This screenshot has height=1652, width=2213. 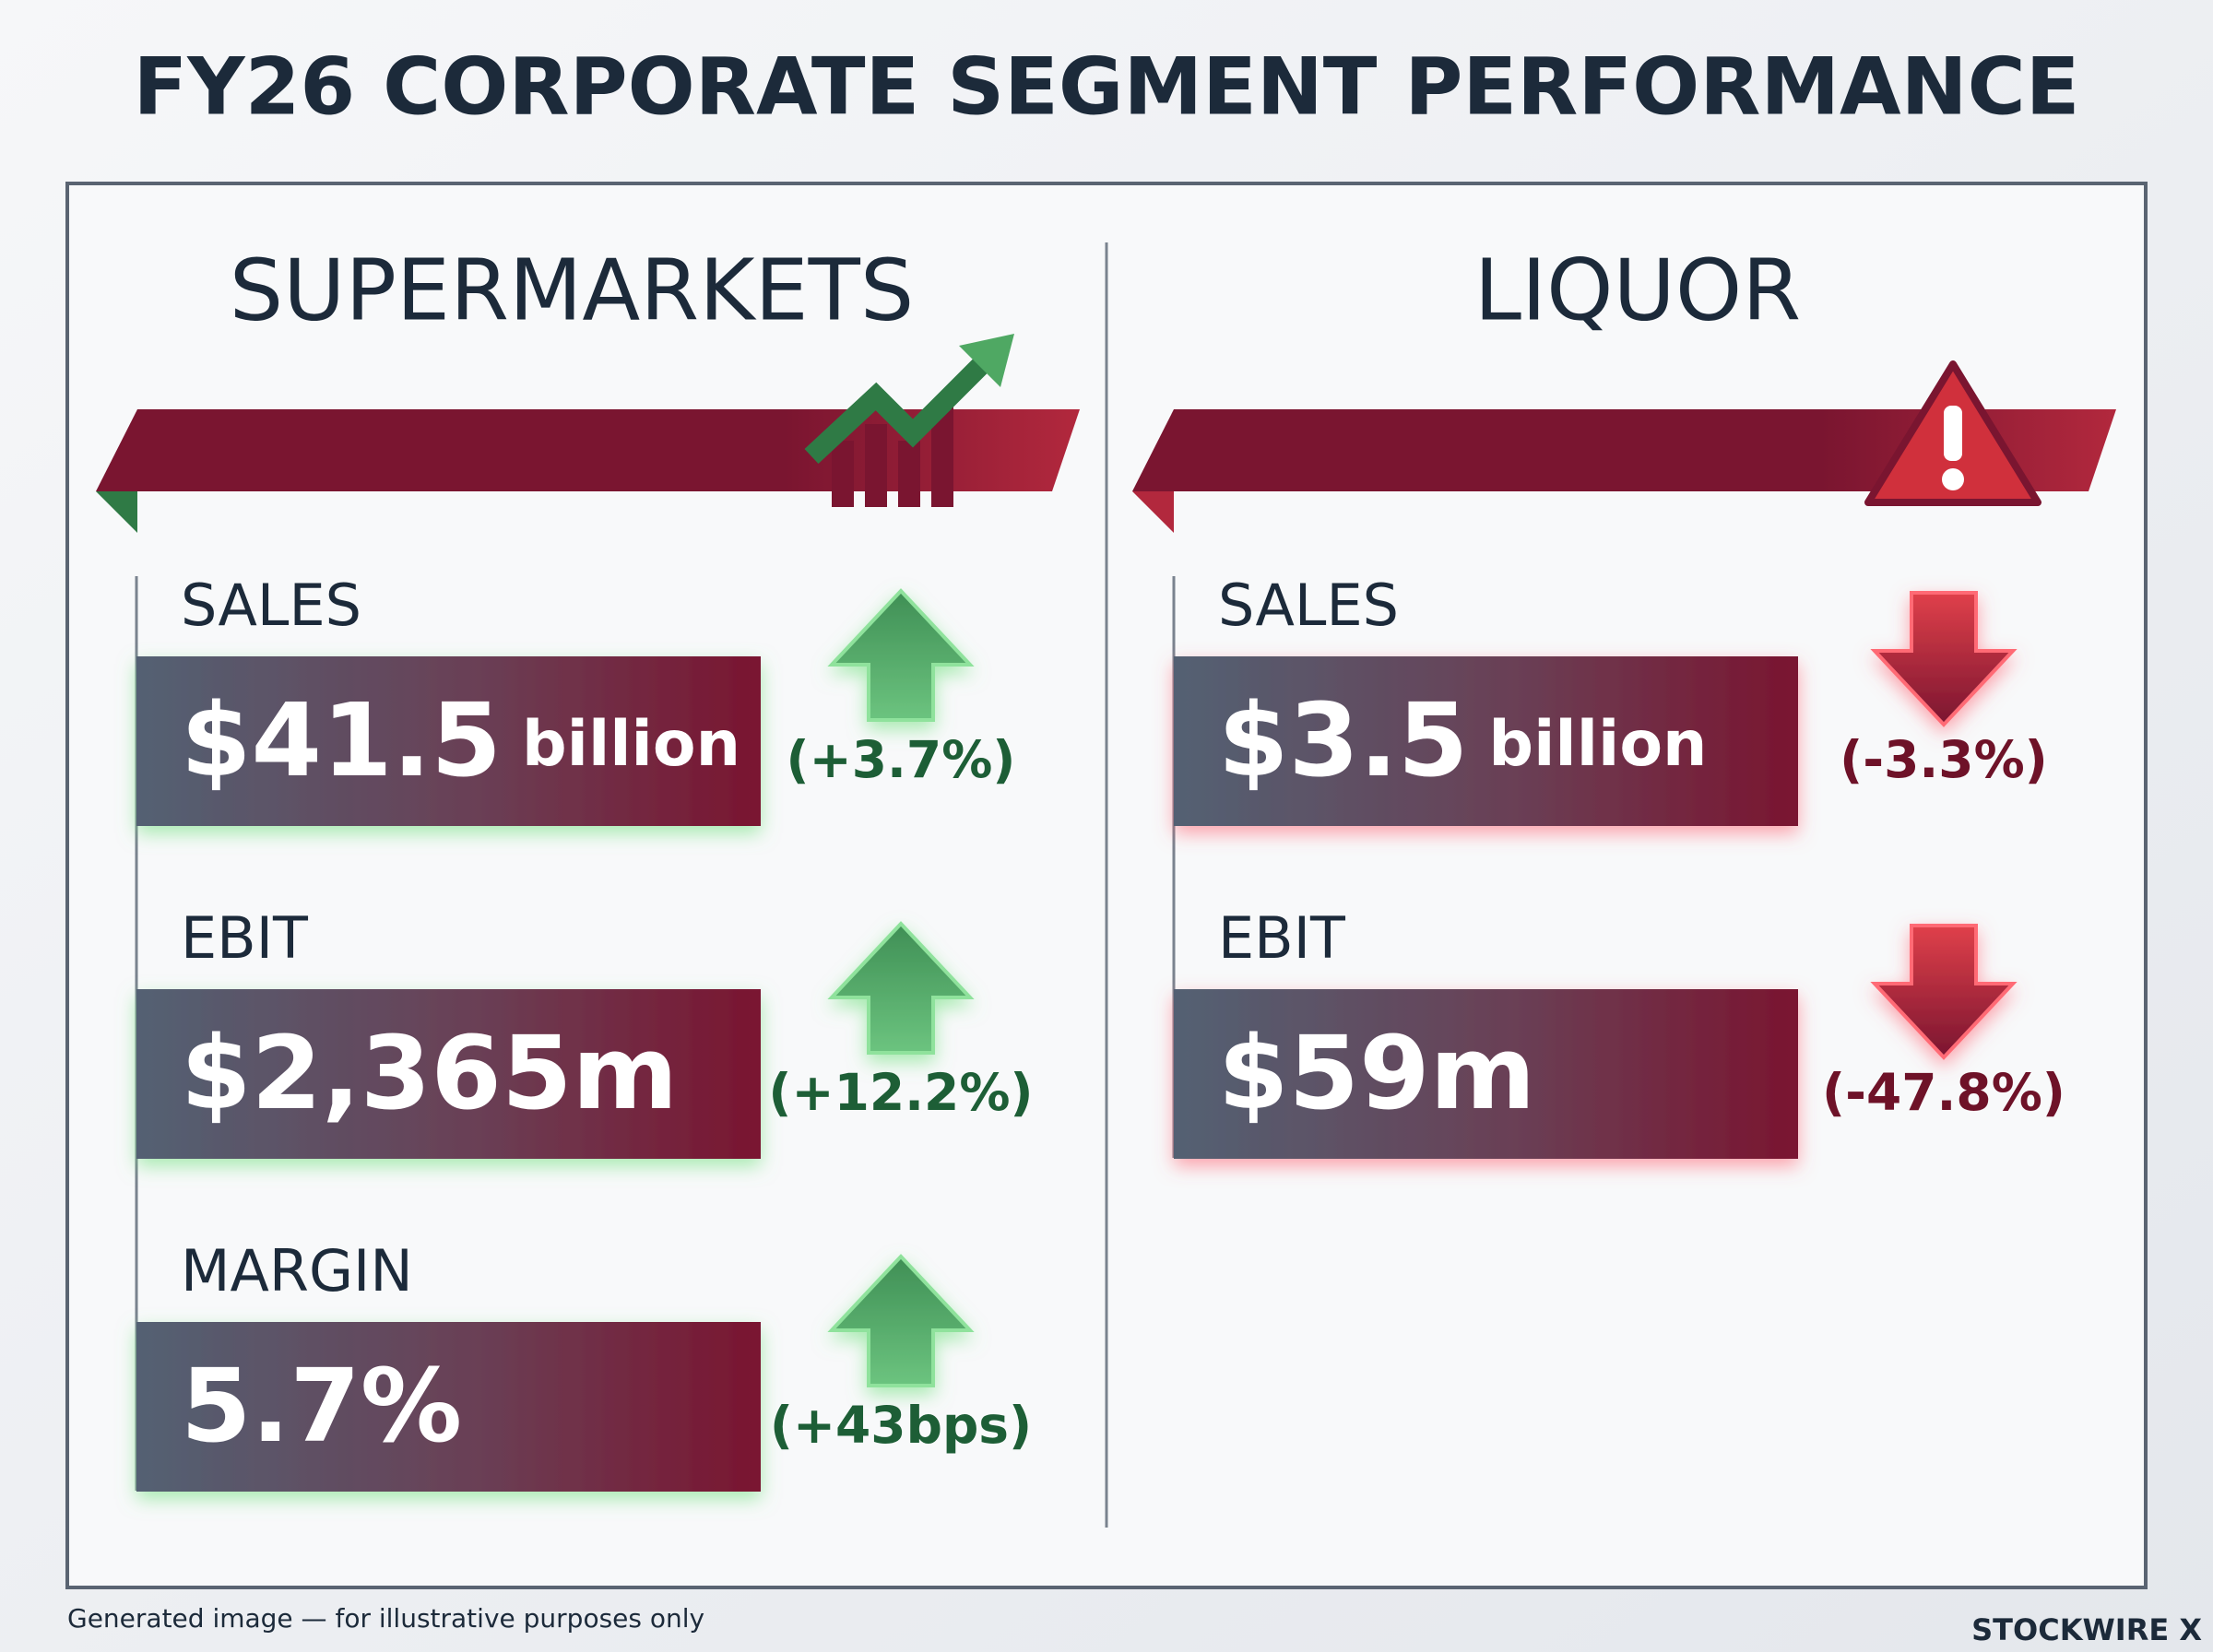 I want to click on value: 5.7%, so click(x=321, y=1406).